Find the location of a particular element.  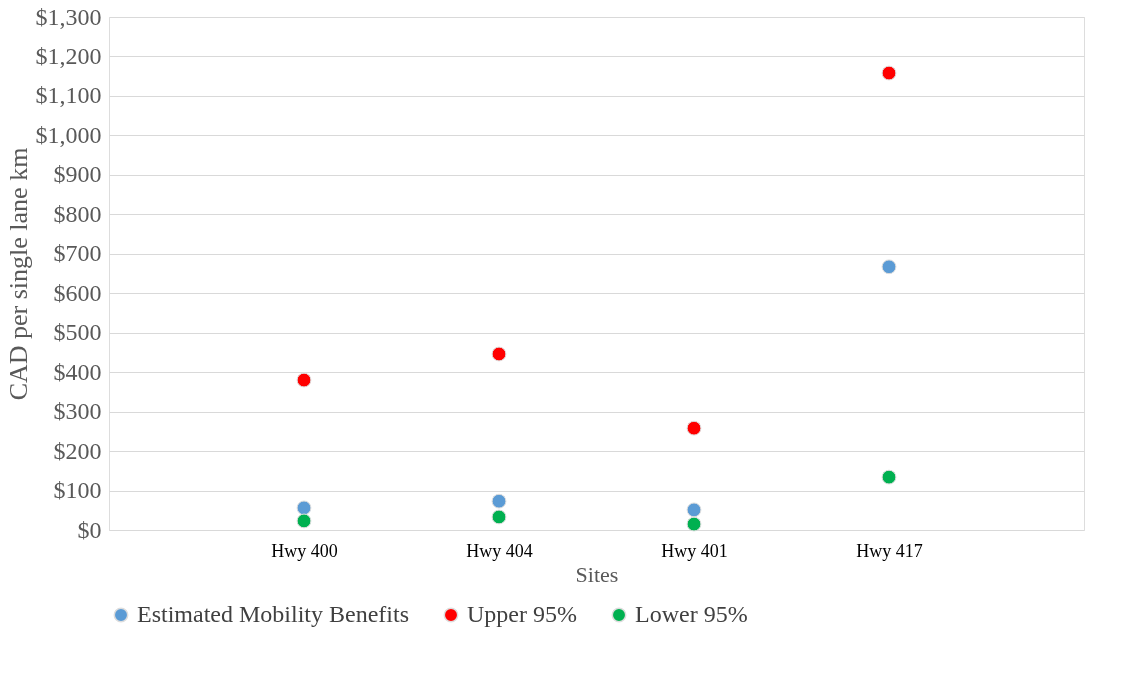

x-axis-title: Sites is located at coordinates (597, 574).